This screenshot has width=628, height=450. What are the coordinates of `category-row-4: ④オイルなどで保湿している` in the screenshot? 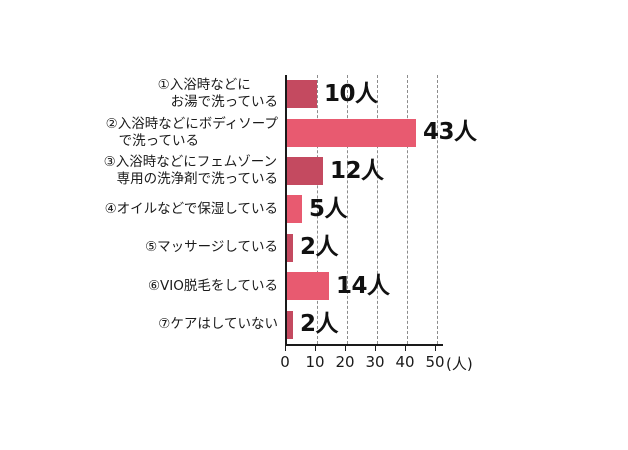 It's located at (177, 209).